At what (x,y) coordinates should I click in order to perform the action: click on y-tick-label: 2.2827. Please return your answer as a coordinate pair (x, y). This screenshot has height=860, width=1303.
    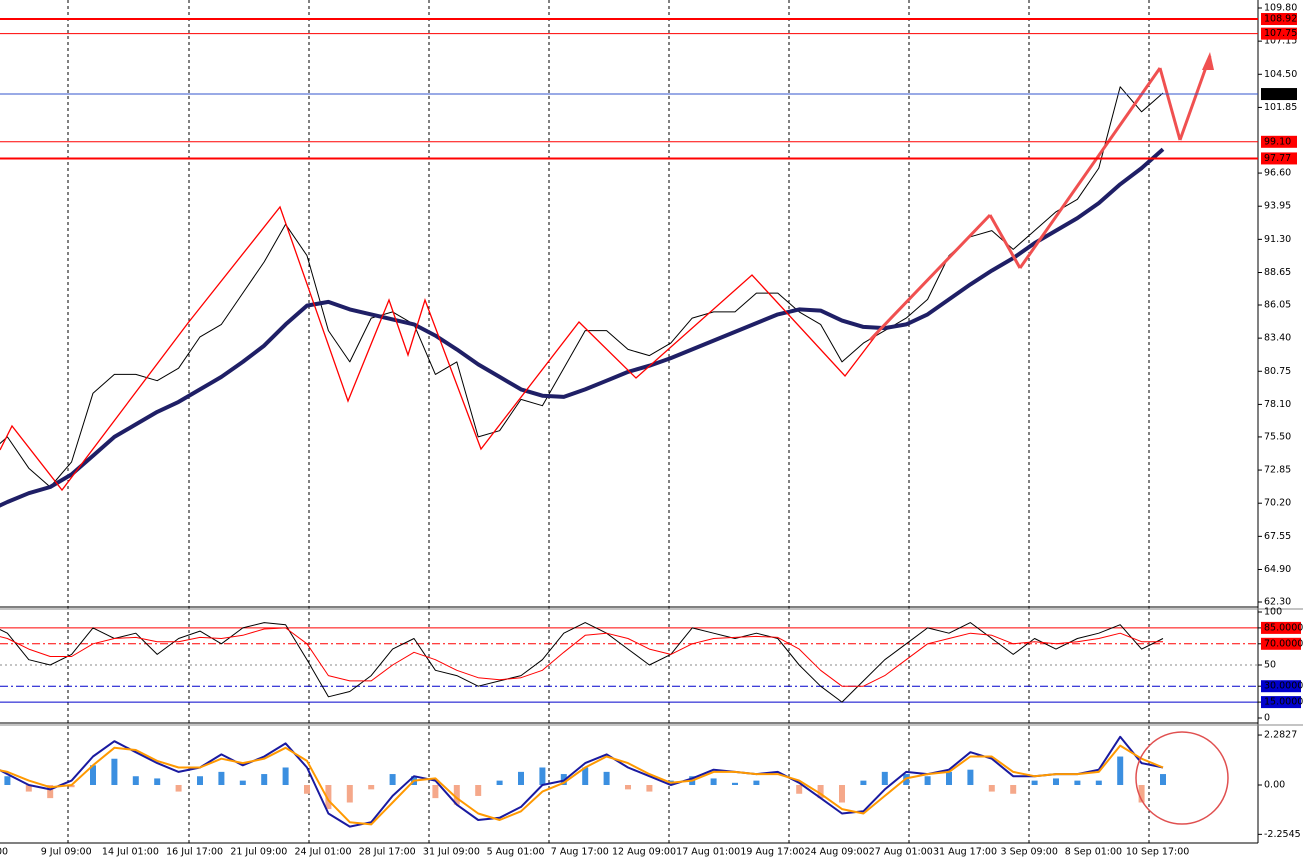
    Looking at the image, I should click on (1280, 735).